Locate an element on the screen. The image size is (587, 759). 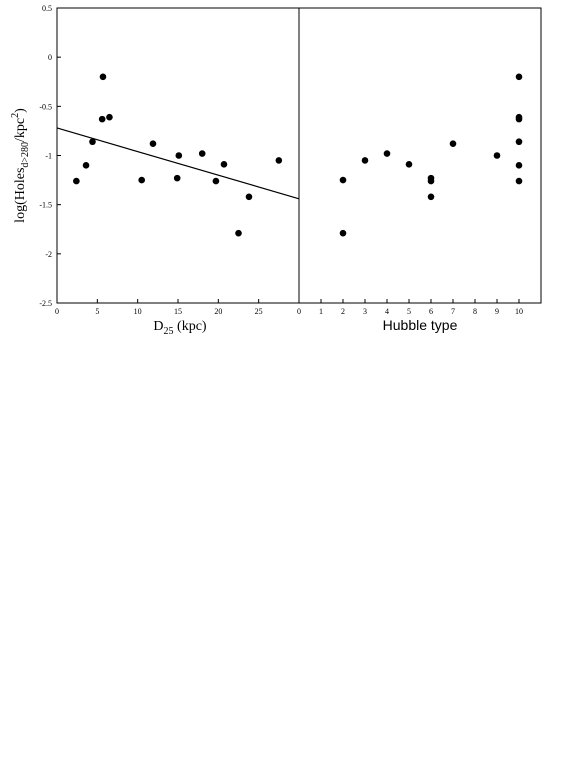
hubble-x-tick-label: 2 is located at coordinates (343, 311).